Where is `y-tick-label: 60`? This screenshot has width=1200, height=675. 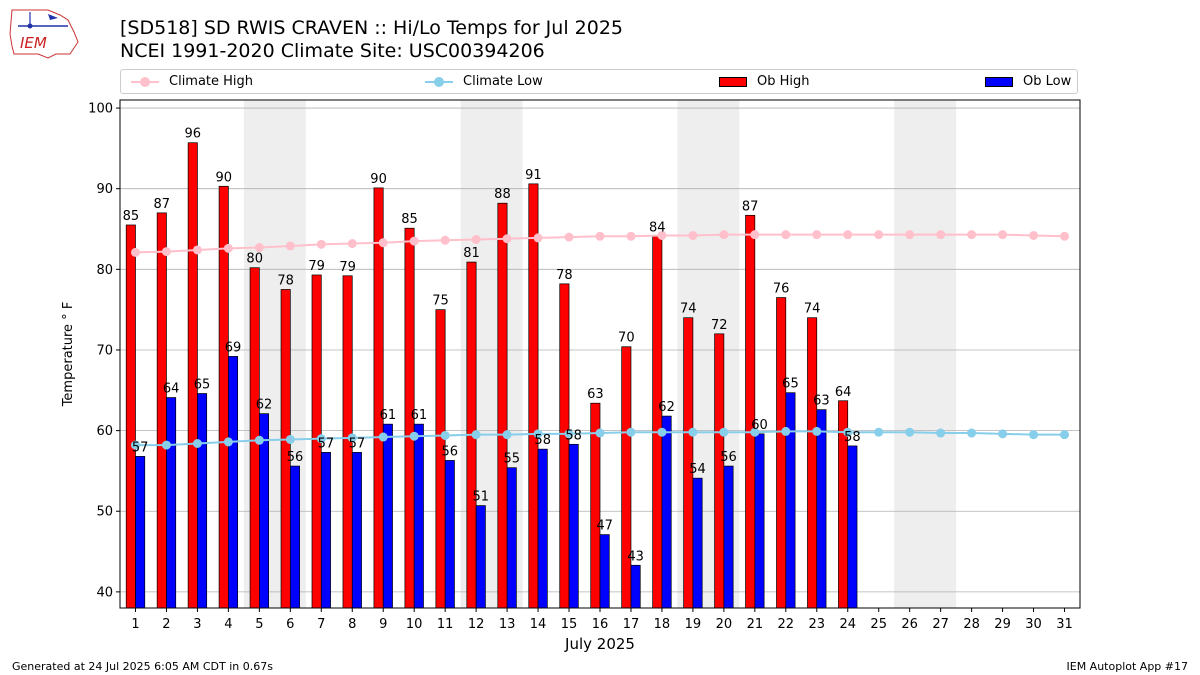
y-tick-label: 60 is located at coordinates (104, 431).